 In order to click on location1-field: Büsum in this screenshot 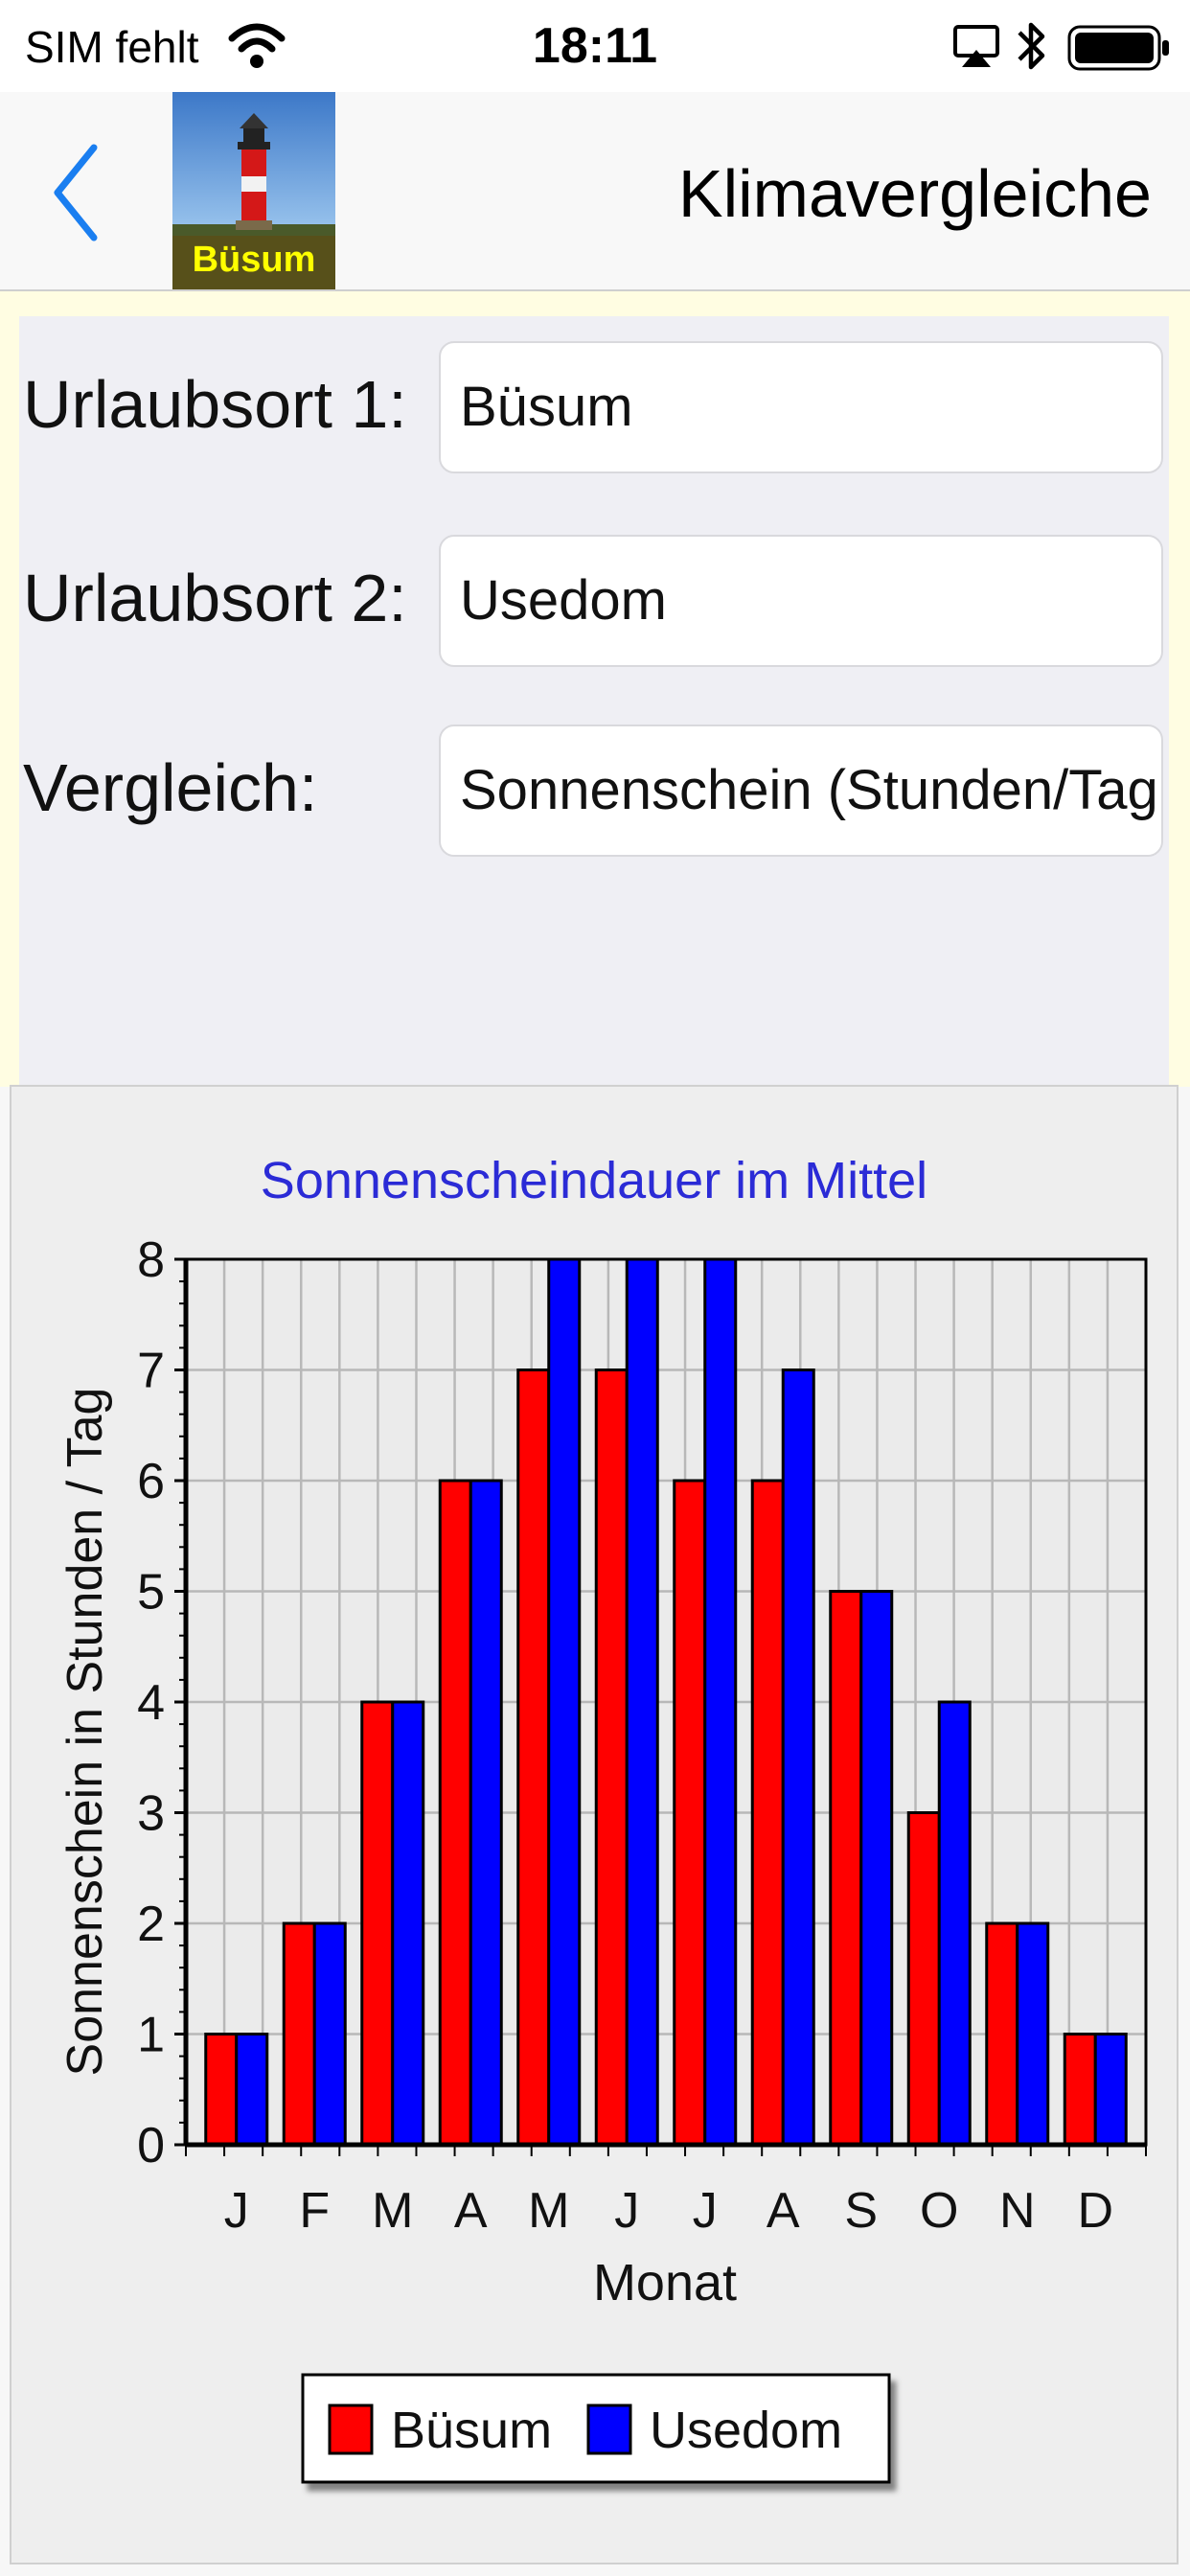, I will do `click(801, 407)`.